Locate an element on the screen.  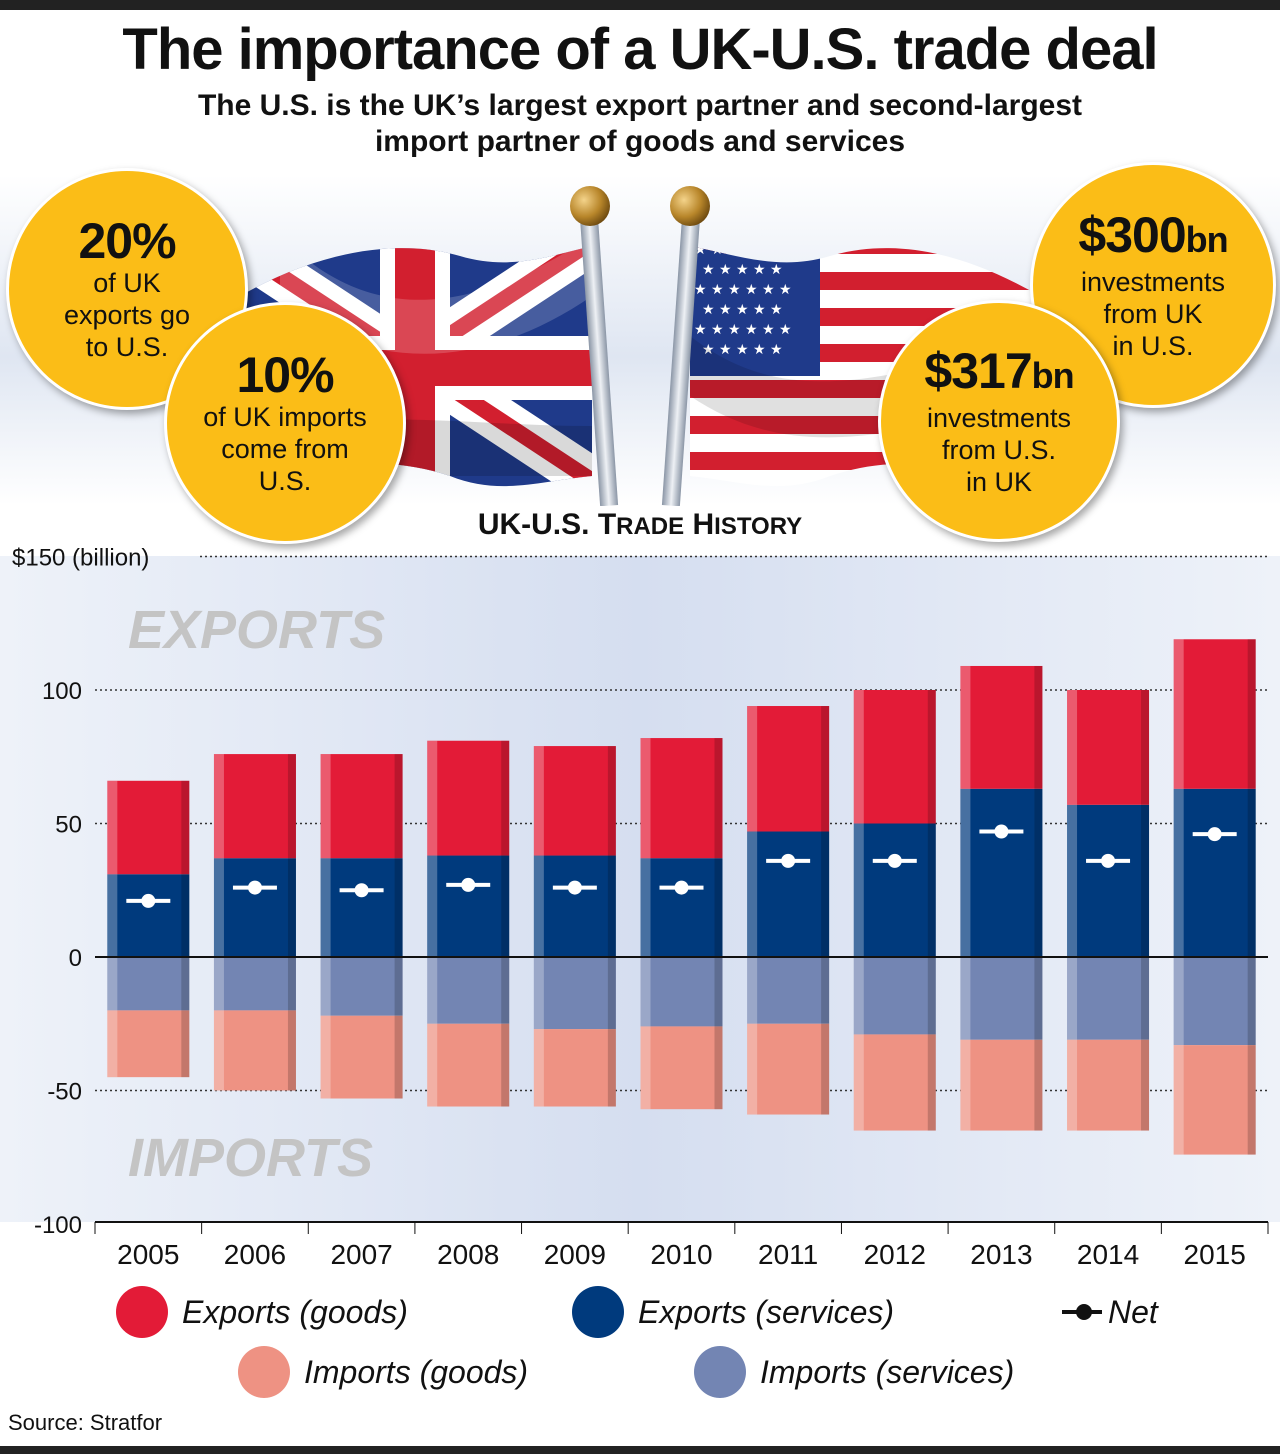
legend-net: Net is located at coordinates (1109, 1312).